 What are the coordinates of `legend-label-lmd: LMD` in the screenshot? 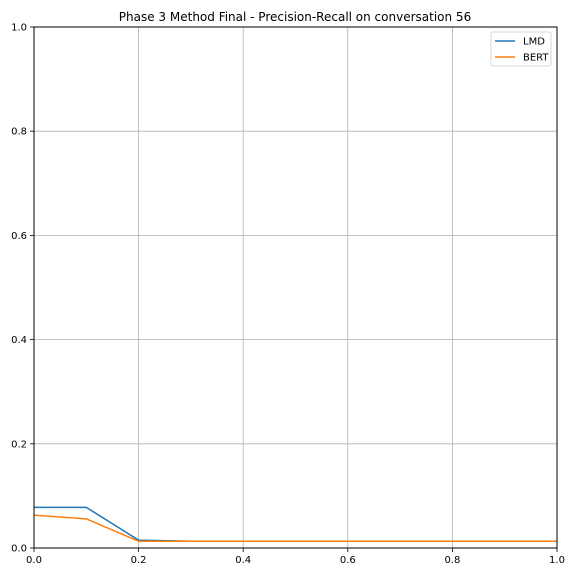 It's located at (534, 42).